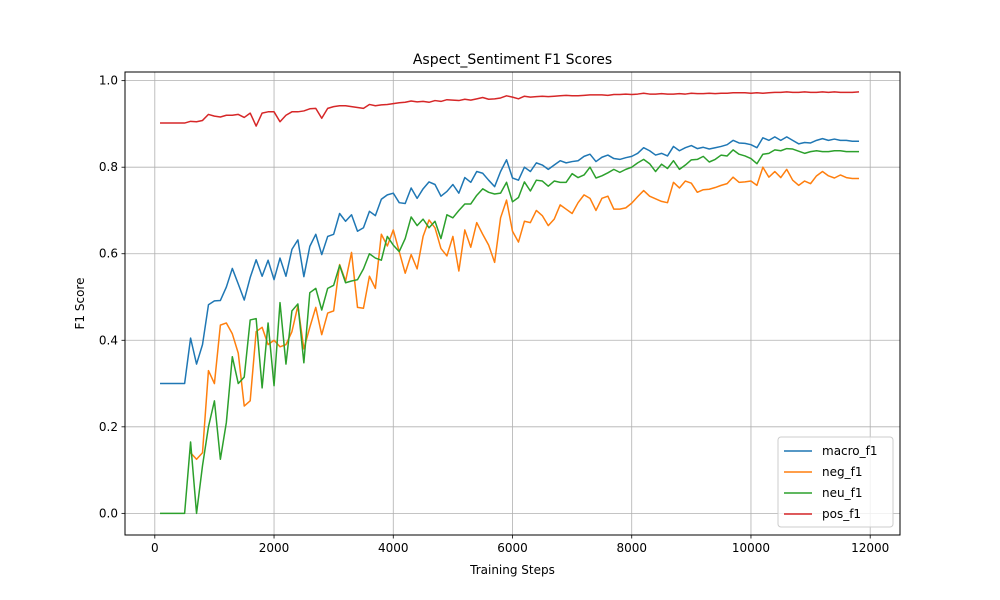  I want to click on x-tick-label: 10000, so click(751, 548).